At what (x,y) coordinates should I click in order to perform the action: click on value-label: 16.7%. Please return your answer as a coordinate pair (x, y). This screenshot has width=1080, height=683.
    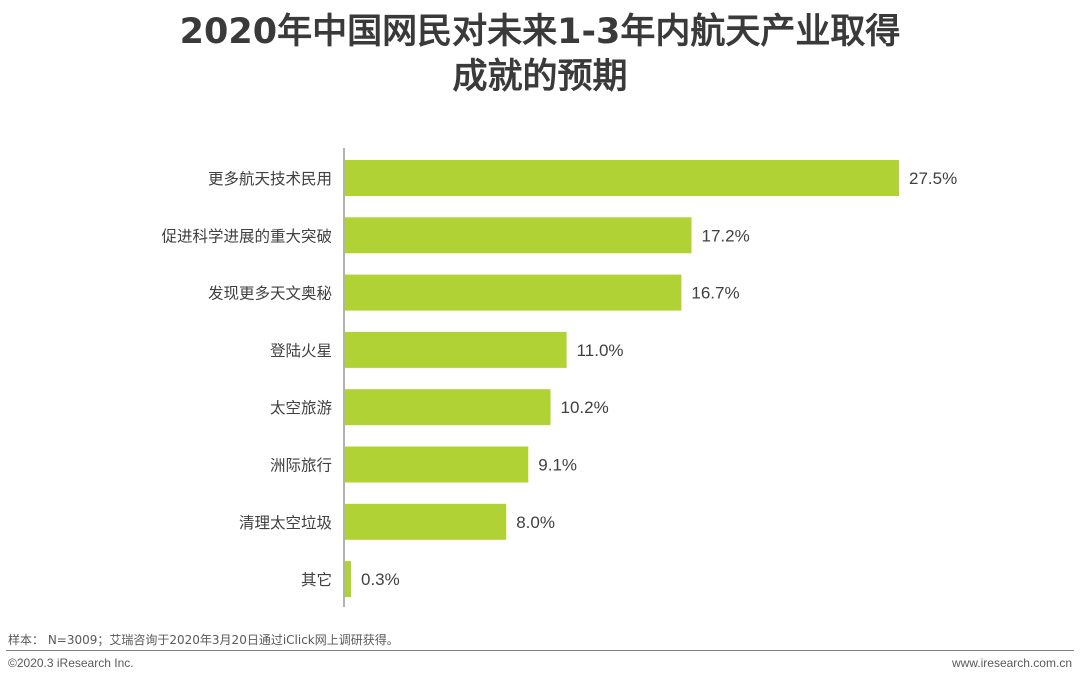
    Looking at the image, I should click on (715, 293).